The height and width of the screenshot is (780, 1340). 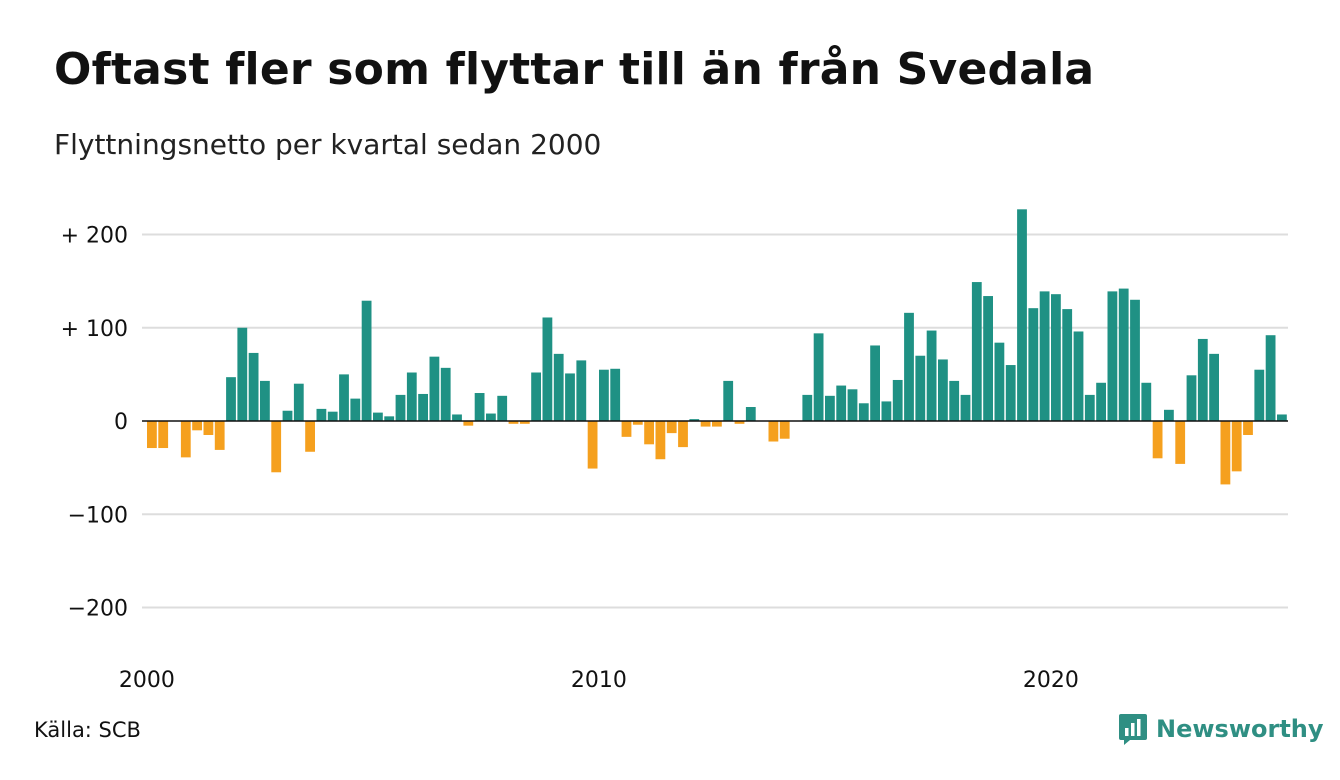 What do you see at coordinates (1051, 680) in the screenshot?
I see `x-tick-label: 2020` at bounding box center [1051, 680].